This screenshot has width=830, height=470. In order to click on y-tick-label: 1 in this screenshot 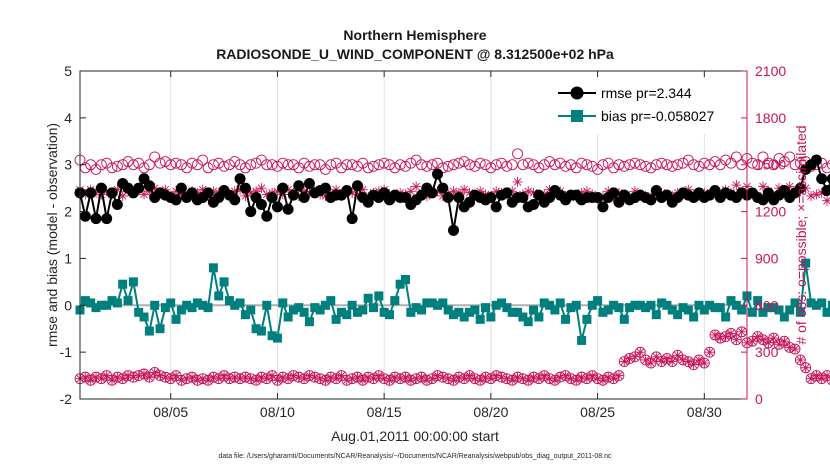, I will do `click(68, 258)`.